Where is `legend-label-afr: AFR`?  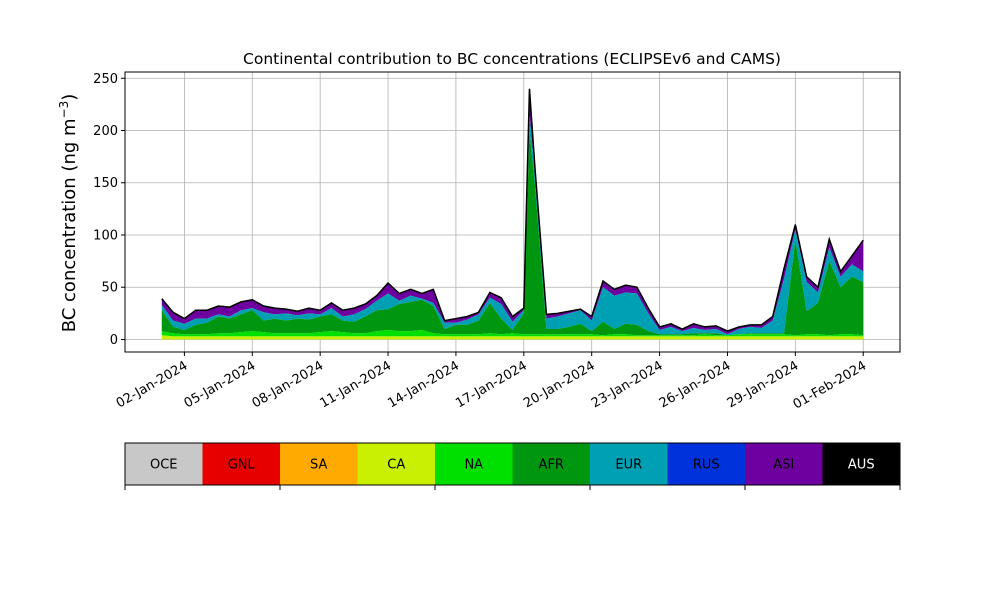
legend-label-afr: AFR is located at coordinates (551, 465).